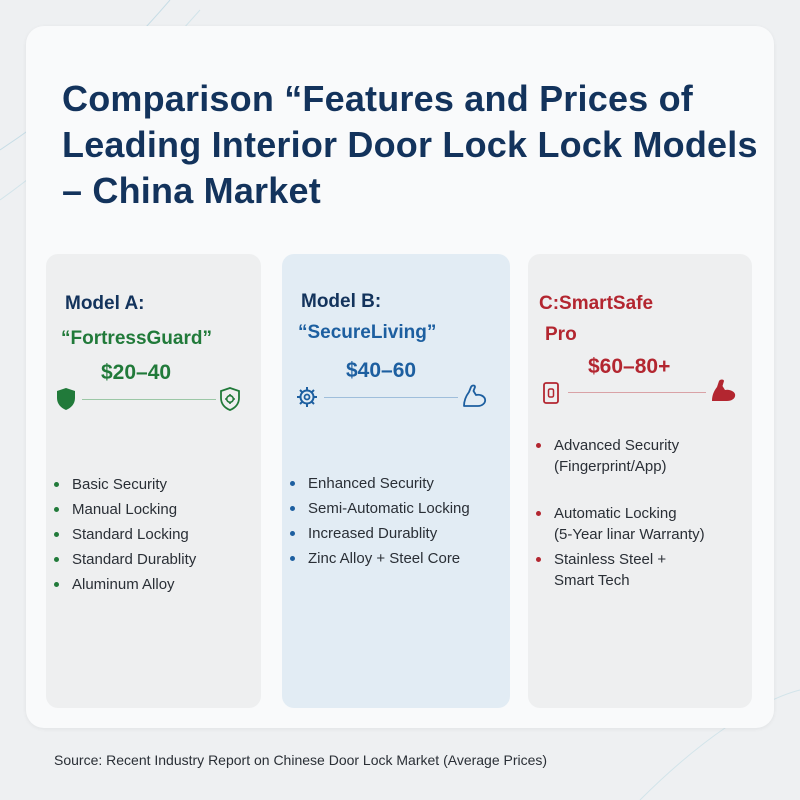 This screenshot has width=800, height=800. Describe the element at coordinates (551, 393) in the screenshot. I see `smart-lock-icon` at that location.